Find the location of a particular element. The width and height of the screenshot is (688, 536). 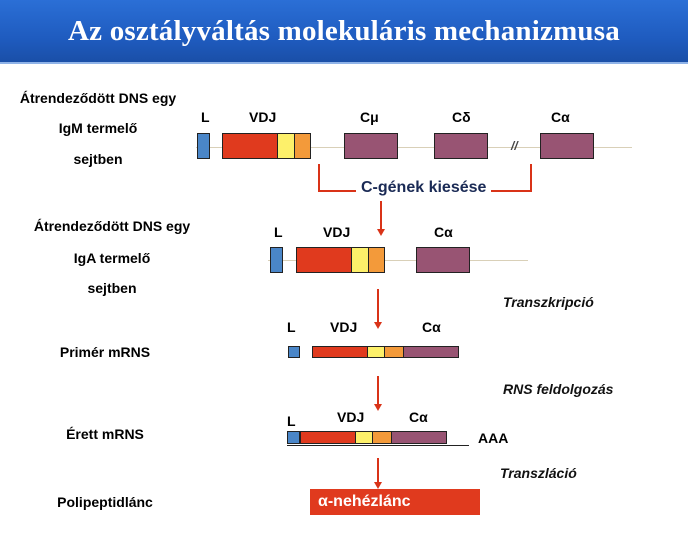

transcription-arrow-shaft is located at coordinates (378, 305).